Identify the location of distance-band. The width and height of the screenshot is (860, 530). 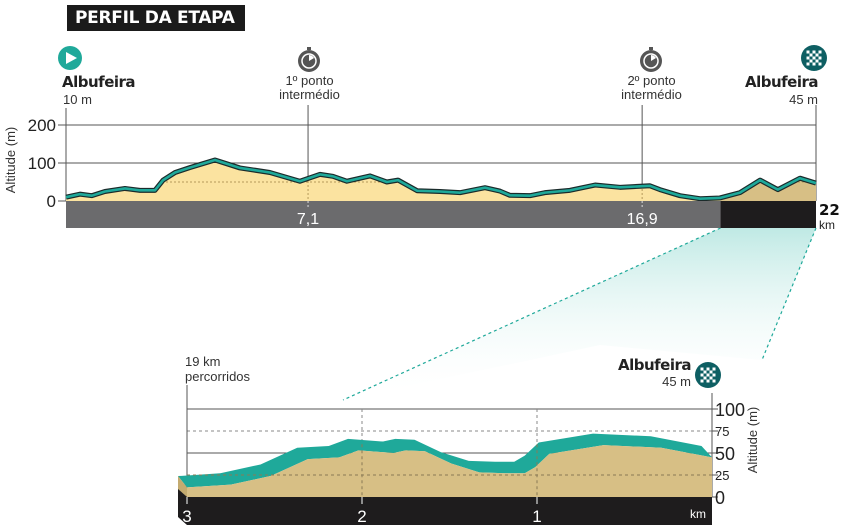
(393, 214).